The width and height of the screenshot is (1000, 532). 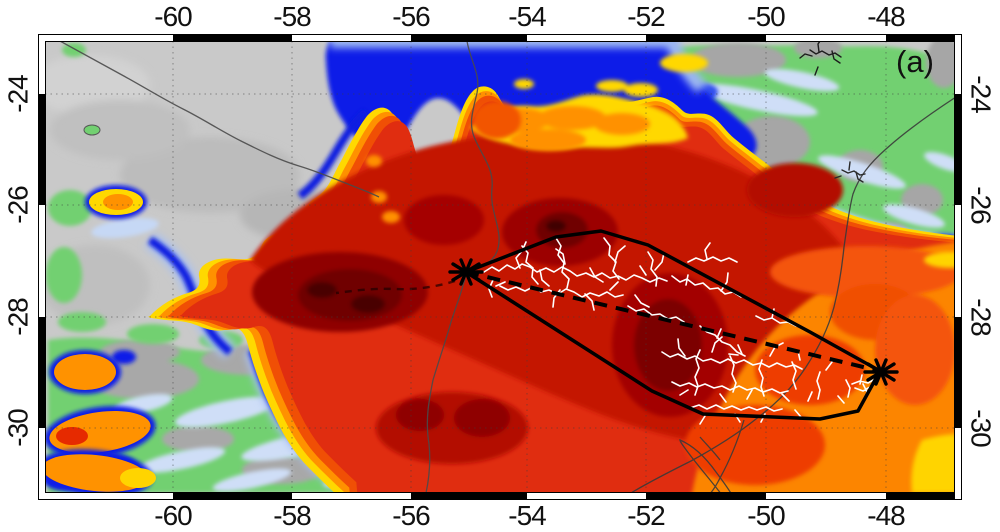 I want to click on lon-tick-bottom-5: -50, so click(x=766, y=515).